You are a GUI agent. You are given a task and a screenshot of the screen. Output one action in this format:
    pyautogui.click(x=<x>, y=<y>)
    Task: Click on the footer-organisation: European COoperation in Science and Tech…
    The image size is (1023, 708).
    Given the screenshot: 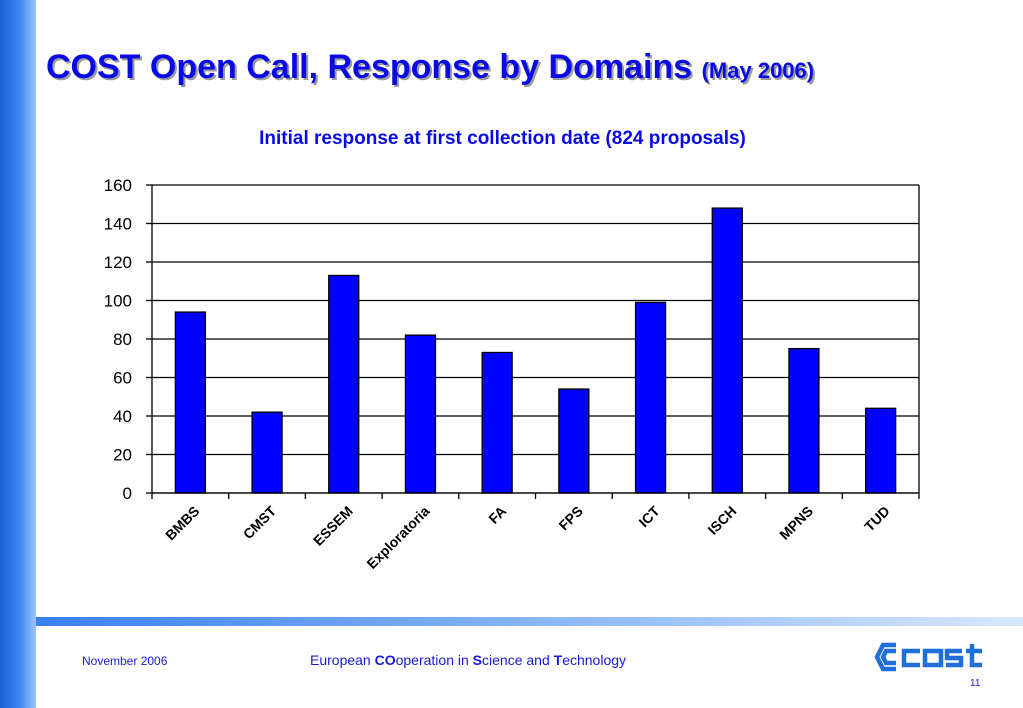 What is the action you would take?
    pyautogui.click(x=468, y=660)
    